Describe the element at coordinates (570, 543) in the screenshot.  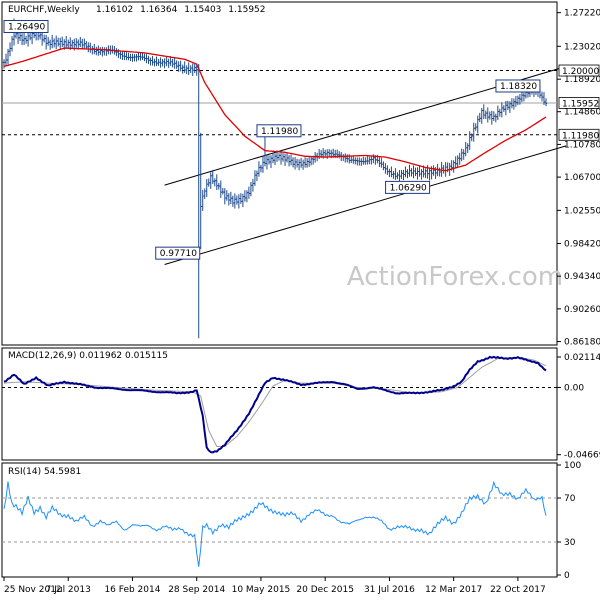
I see `rsi-y-tick-label: 30` at that location.